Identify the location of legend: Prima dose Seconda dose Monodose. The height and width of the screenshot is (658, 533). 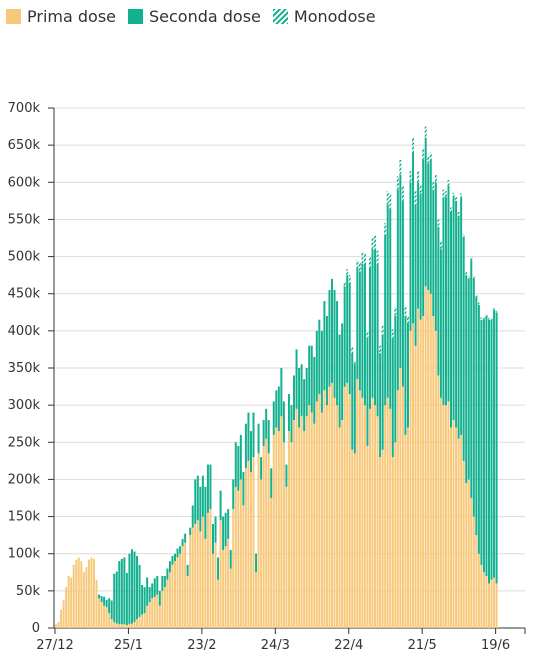
(197, 16).